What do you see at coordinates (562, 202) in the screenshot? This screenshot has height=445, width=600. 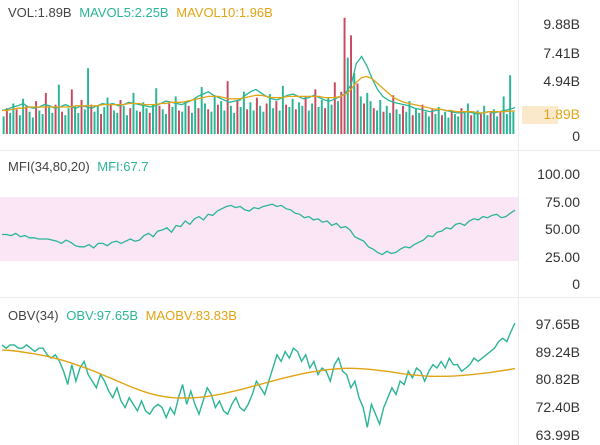 I see `mfi-axis-label-75: 75.00` at bounding box center [562, 202].